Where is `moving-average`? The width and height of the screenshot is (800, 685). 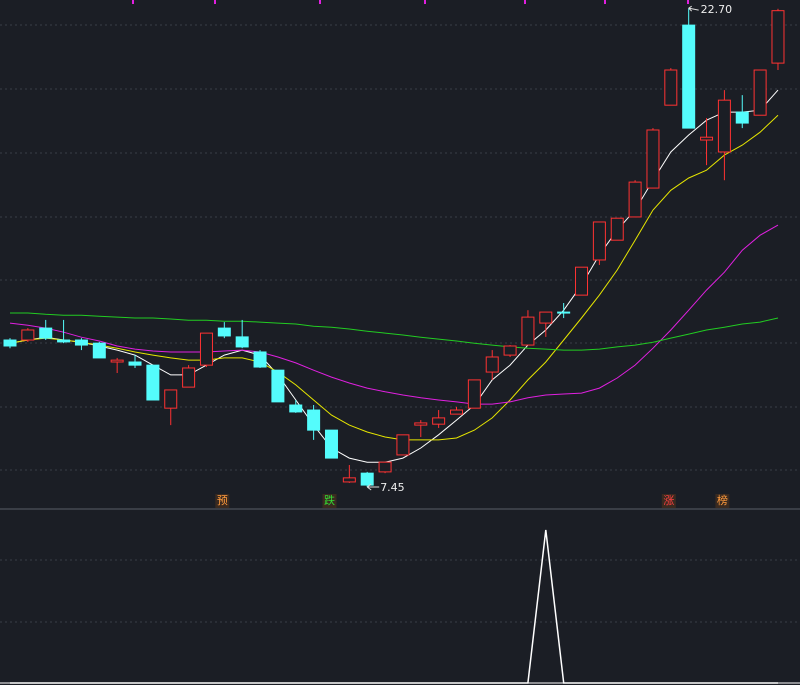 moving-average is located at coordinates (394, 331).